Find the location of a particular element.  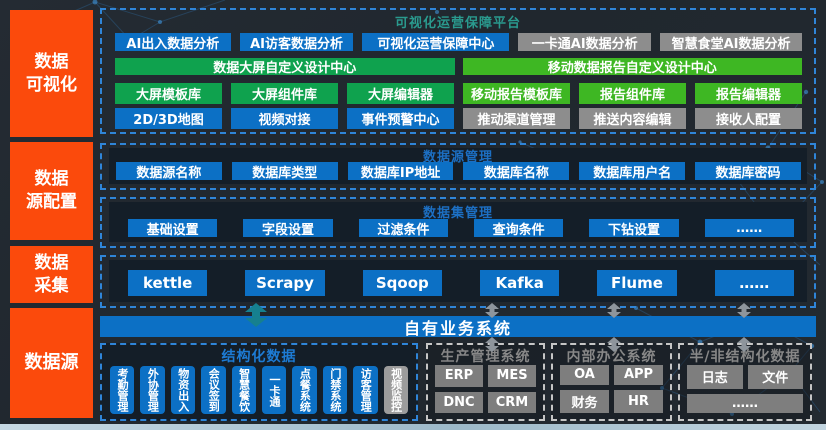

btn-viz-ops-support-center: 可视化运营保障中心 is located at coordinates (436, 42).